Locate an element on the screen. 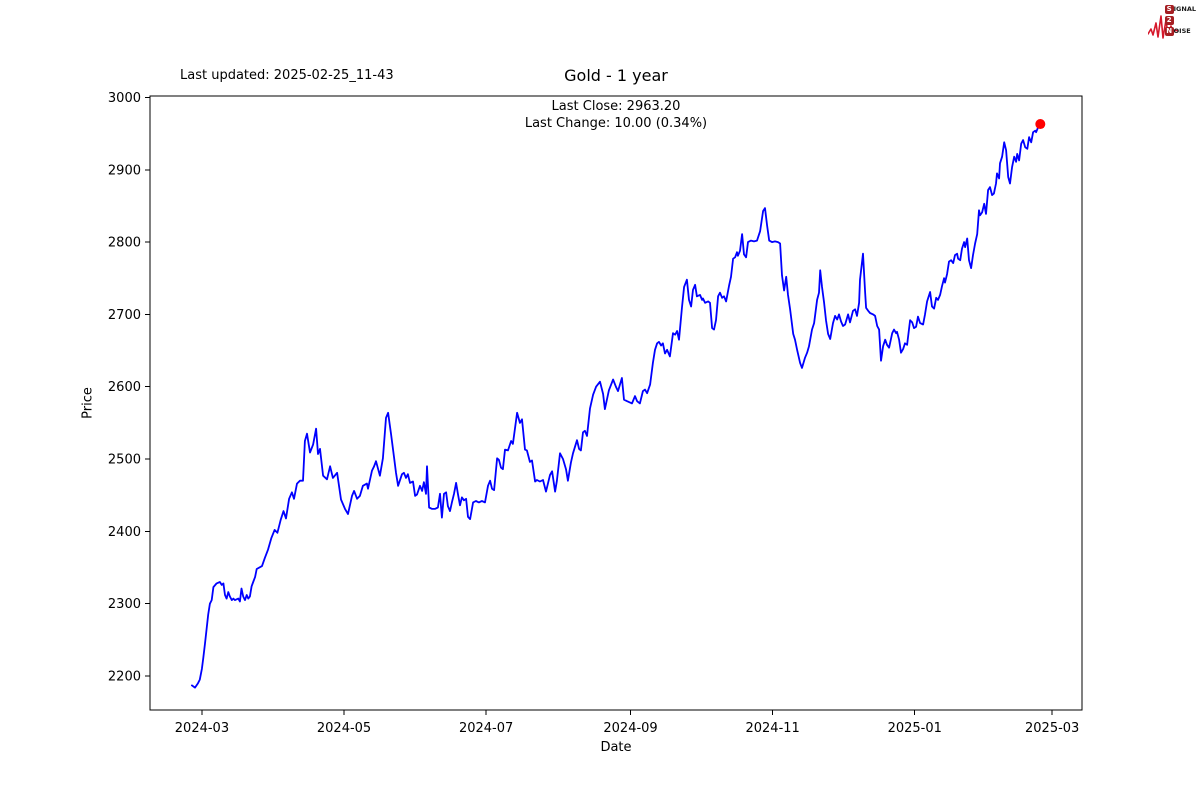 The image size is (1200, 800). x-tick-label: 2024-11 is located at coordinates (772, 728).